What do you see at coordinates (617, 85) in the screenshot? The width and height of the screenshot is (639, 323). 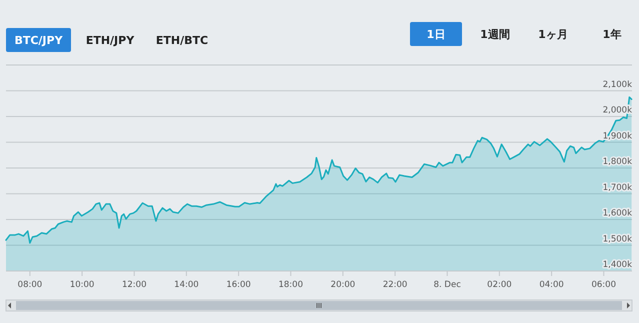 I see `y-tick-label: 2,100k` at bounding box center [617, 85].